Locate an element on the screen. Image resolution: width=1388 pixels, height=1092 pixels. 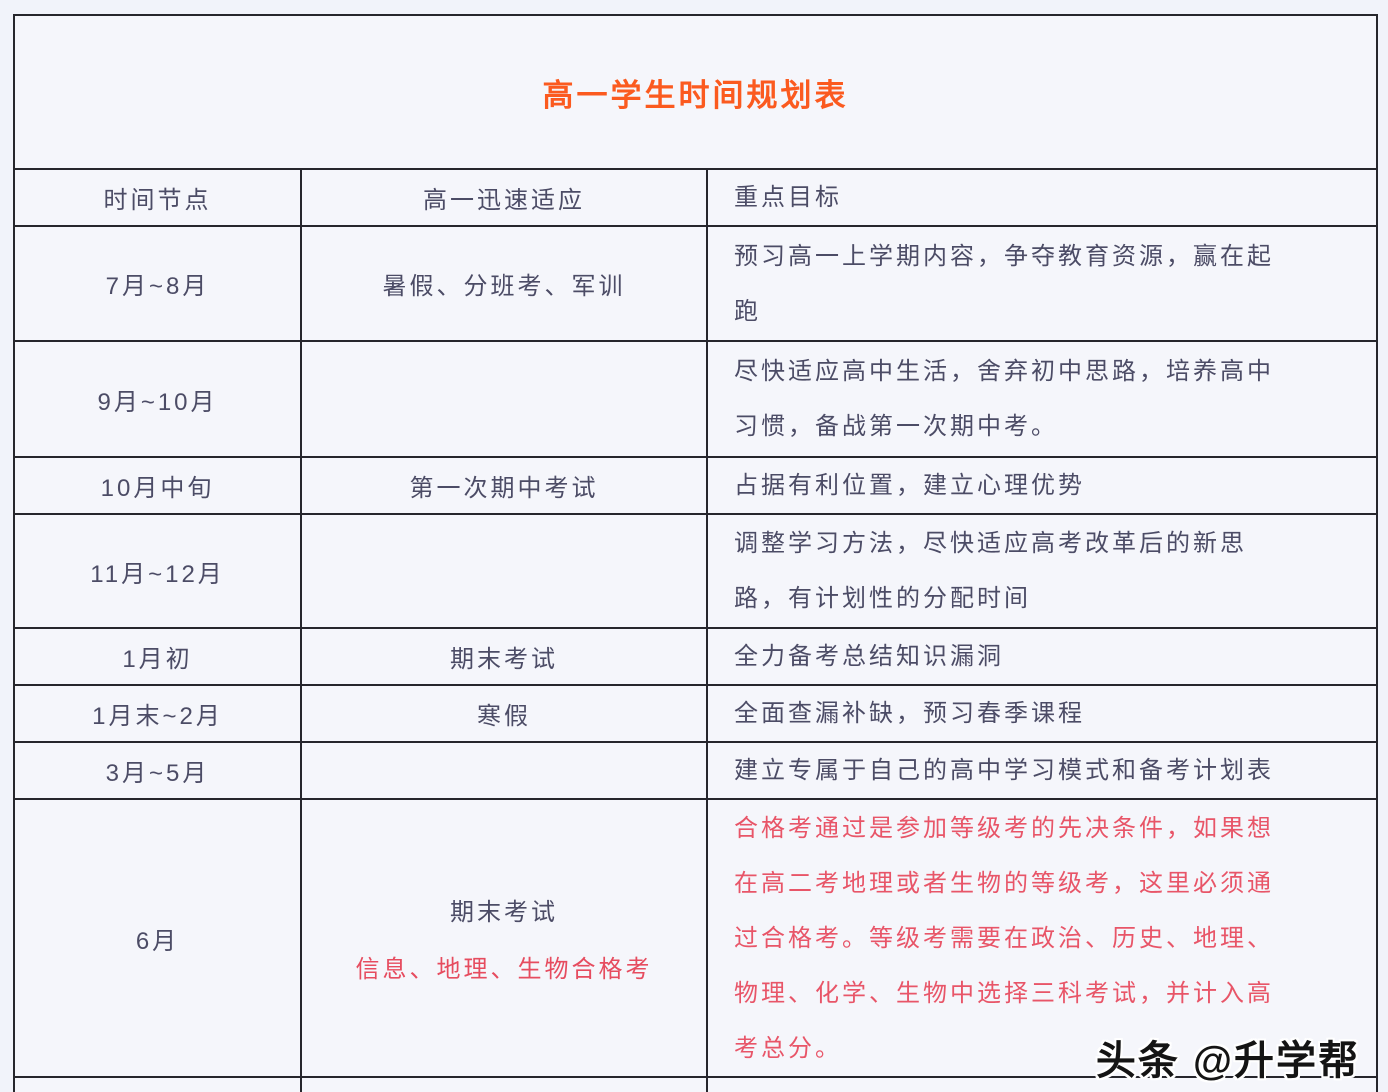
watermark: 头条 @升学帮 is located at coordinates (1227, 1061).